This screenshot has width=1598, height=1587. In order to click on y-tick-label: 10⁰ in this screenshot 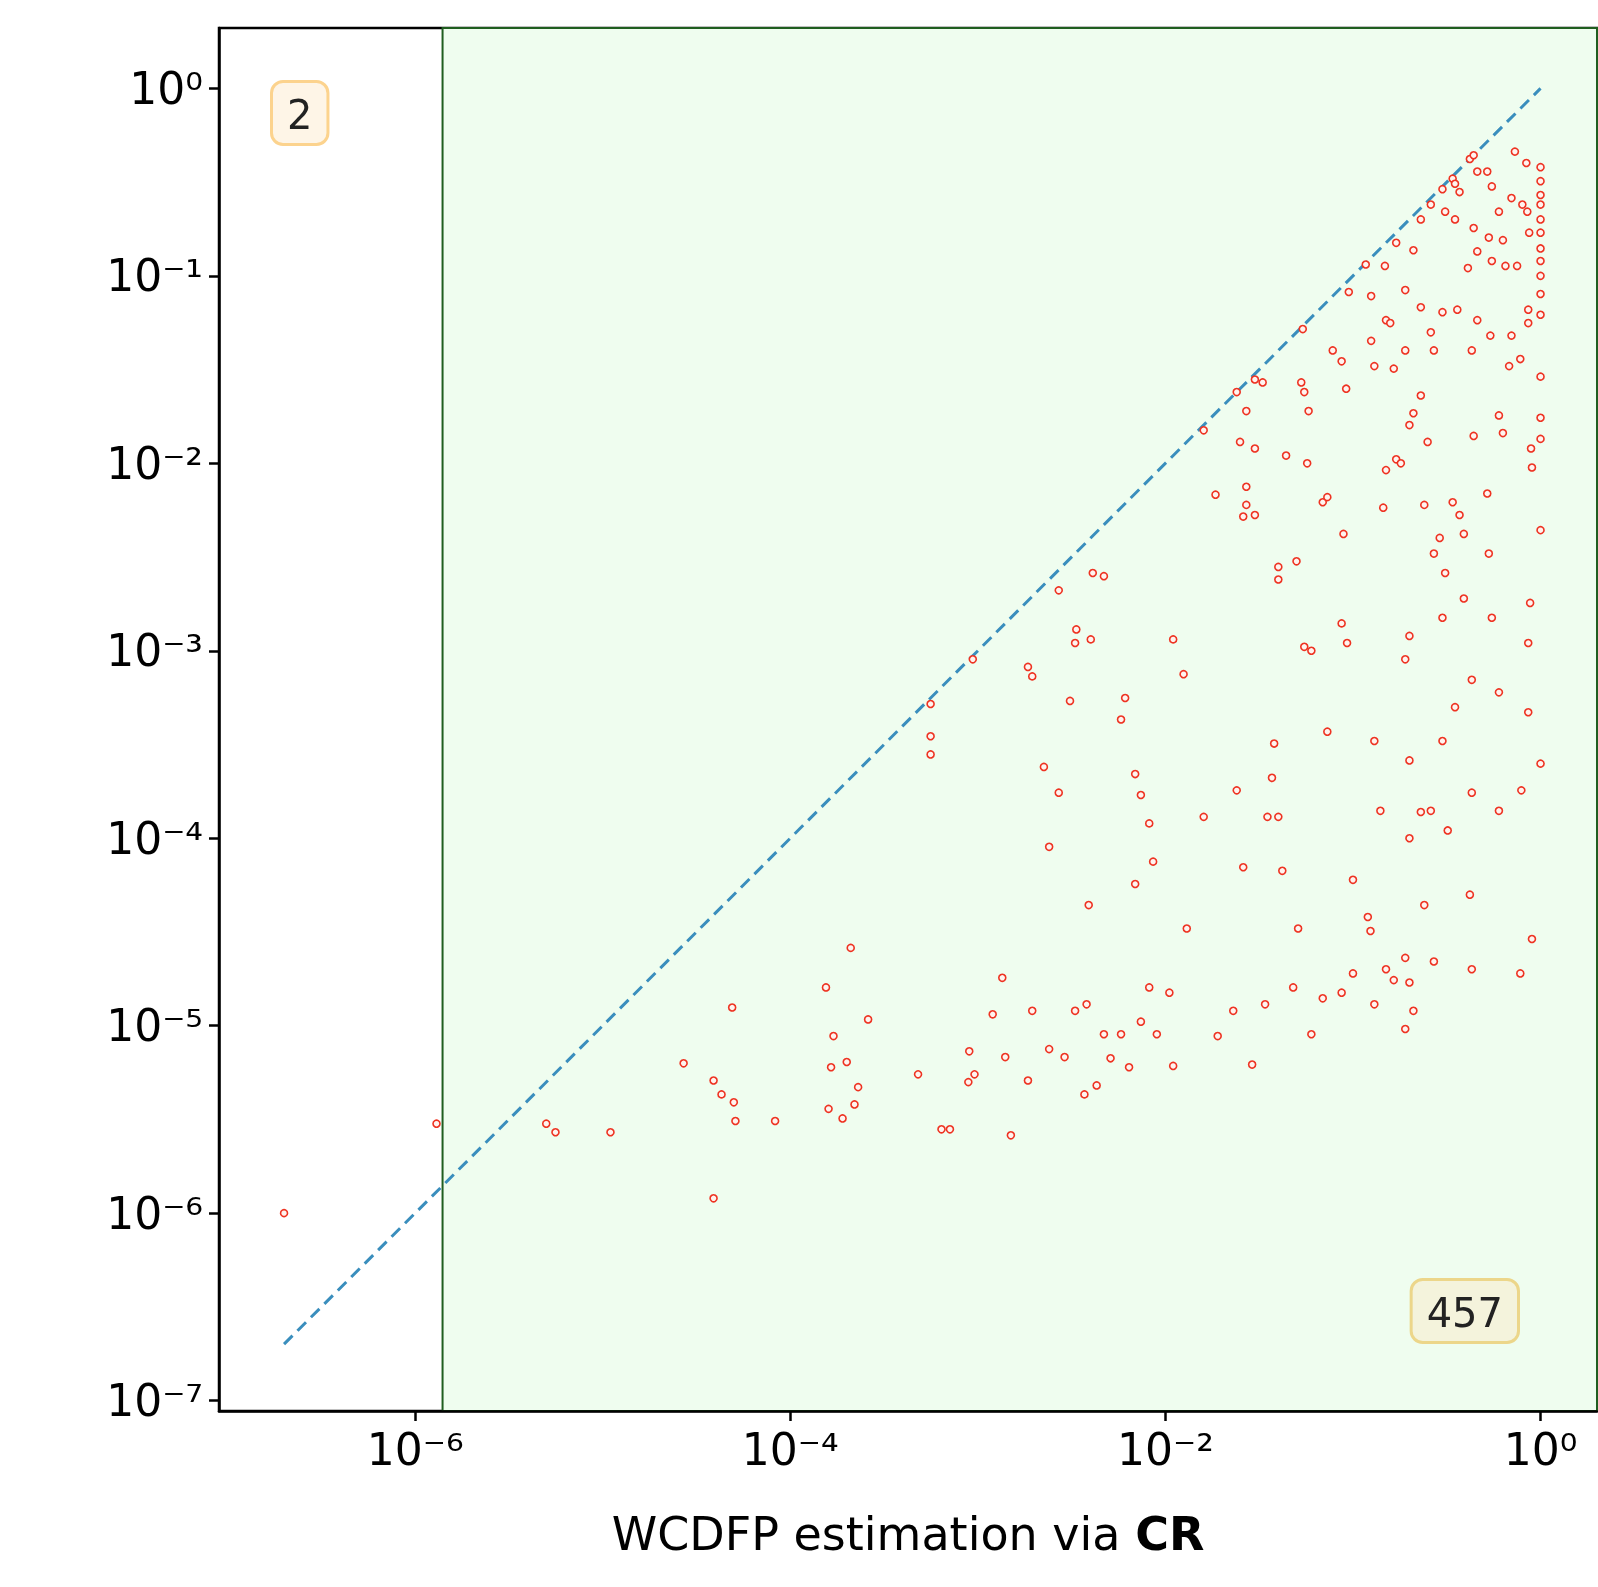, I will do `click(166, 88)`.